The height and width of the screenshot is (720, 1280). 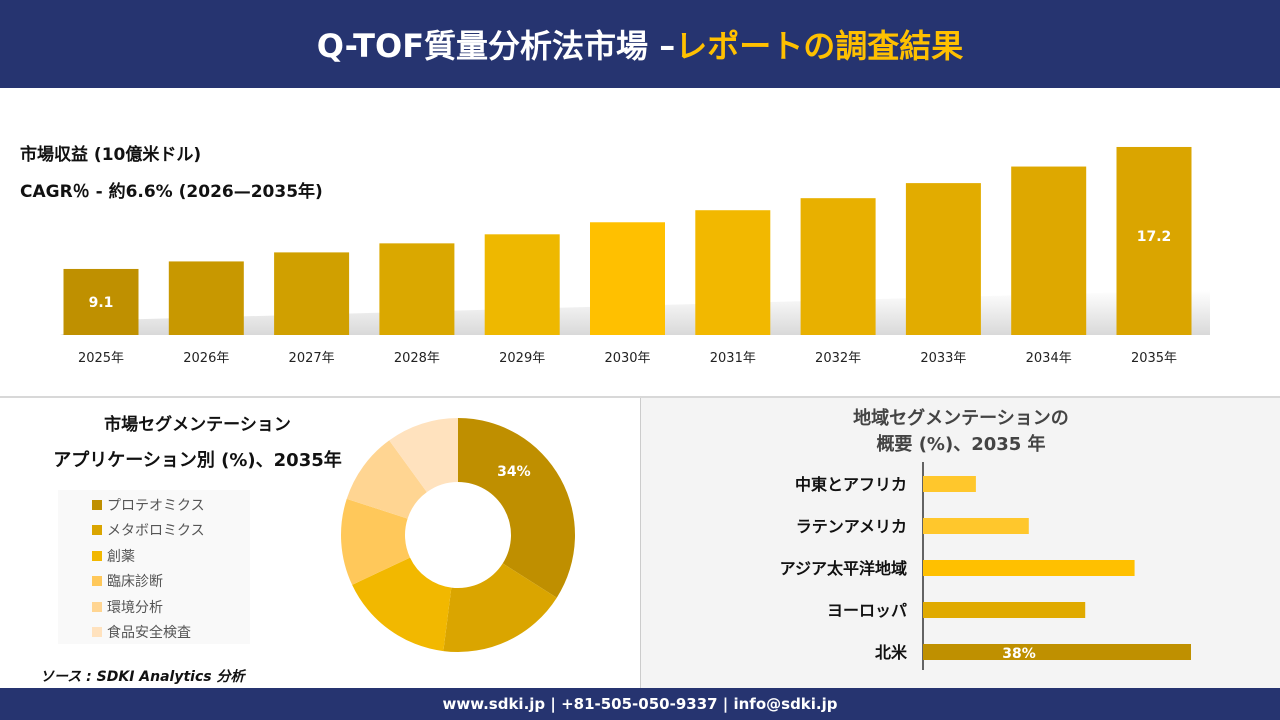 What do you see at coordinates (1049, 358) in the screenshot?
I see `x-tick-label: 2034年` at bounding box center [1049, 358].